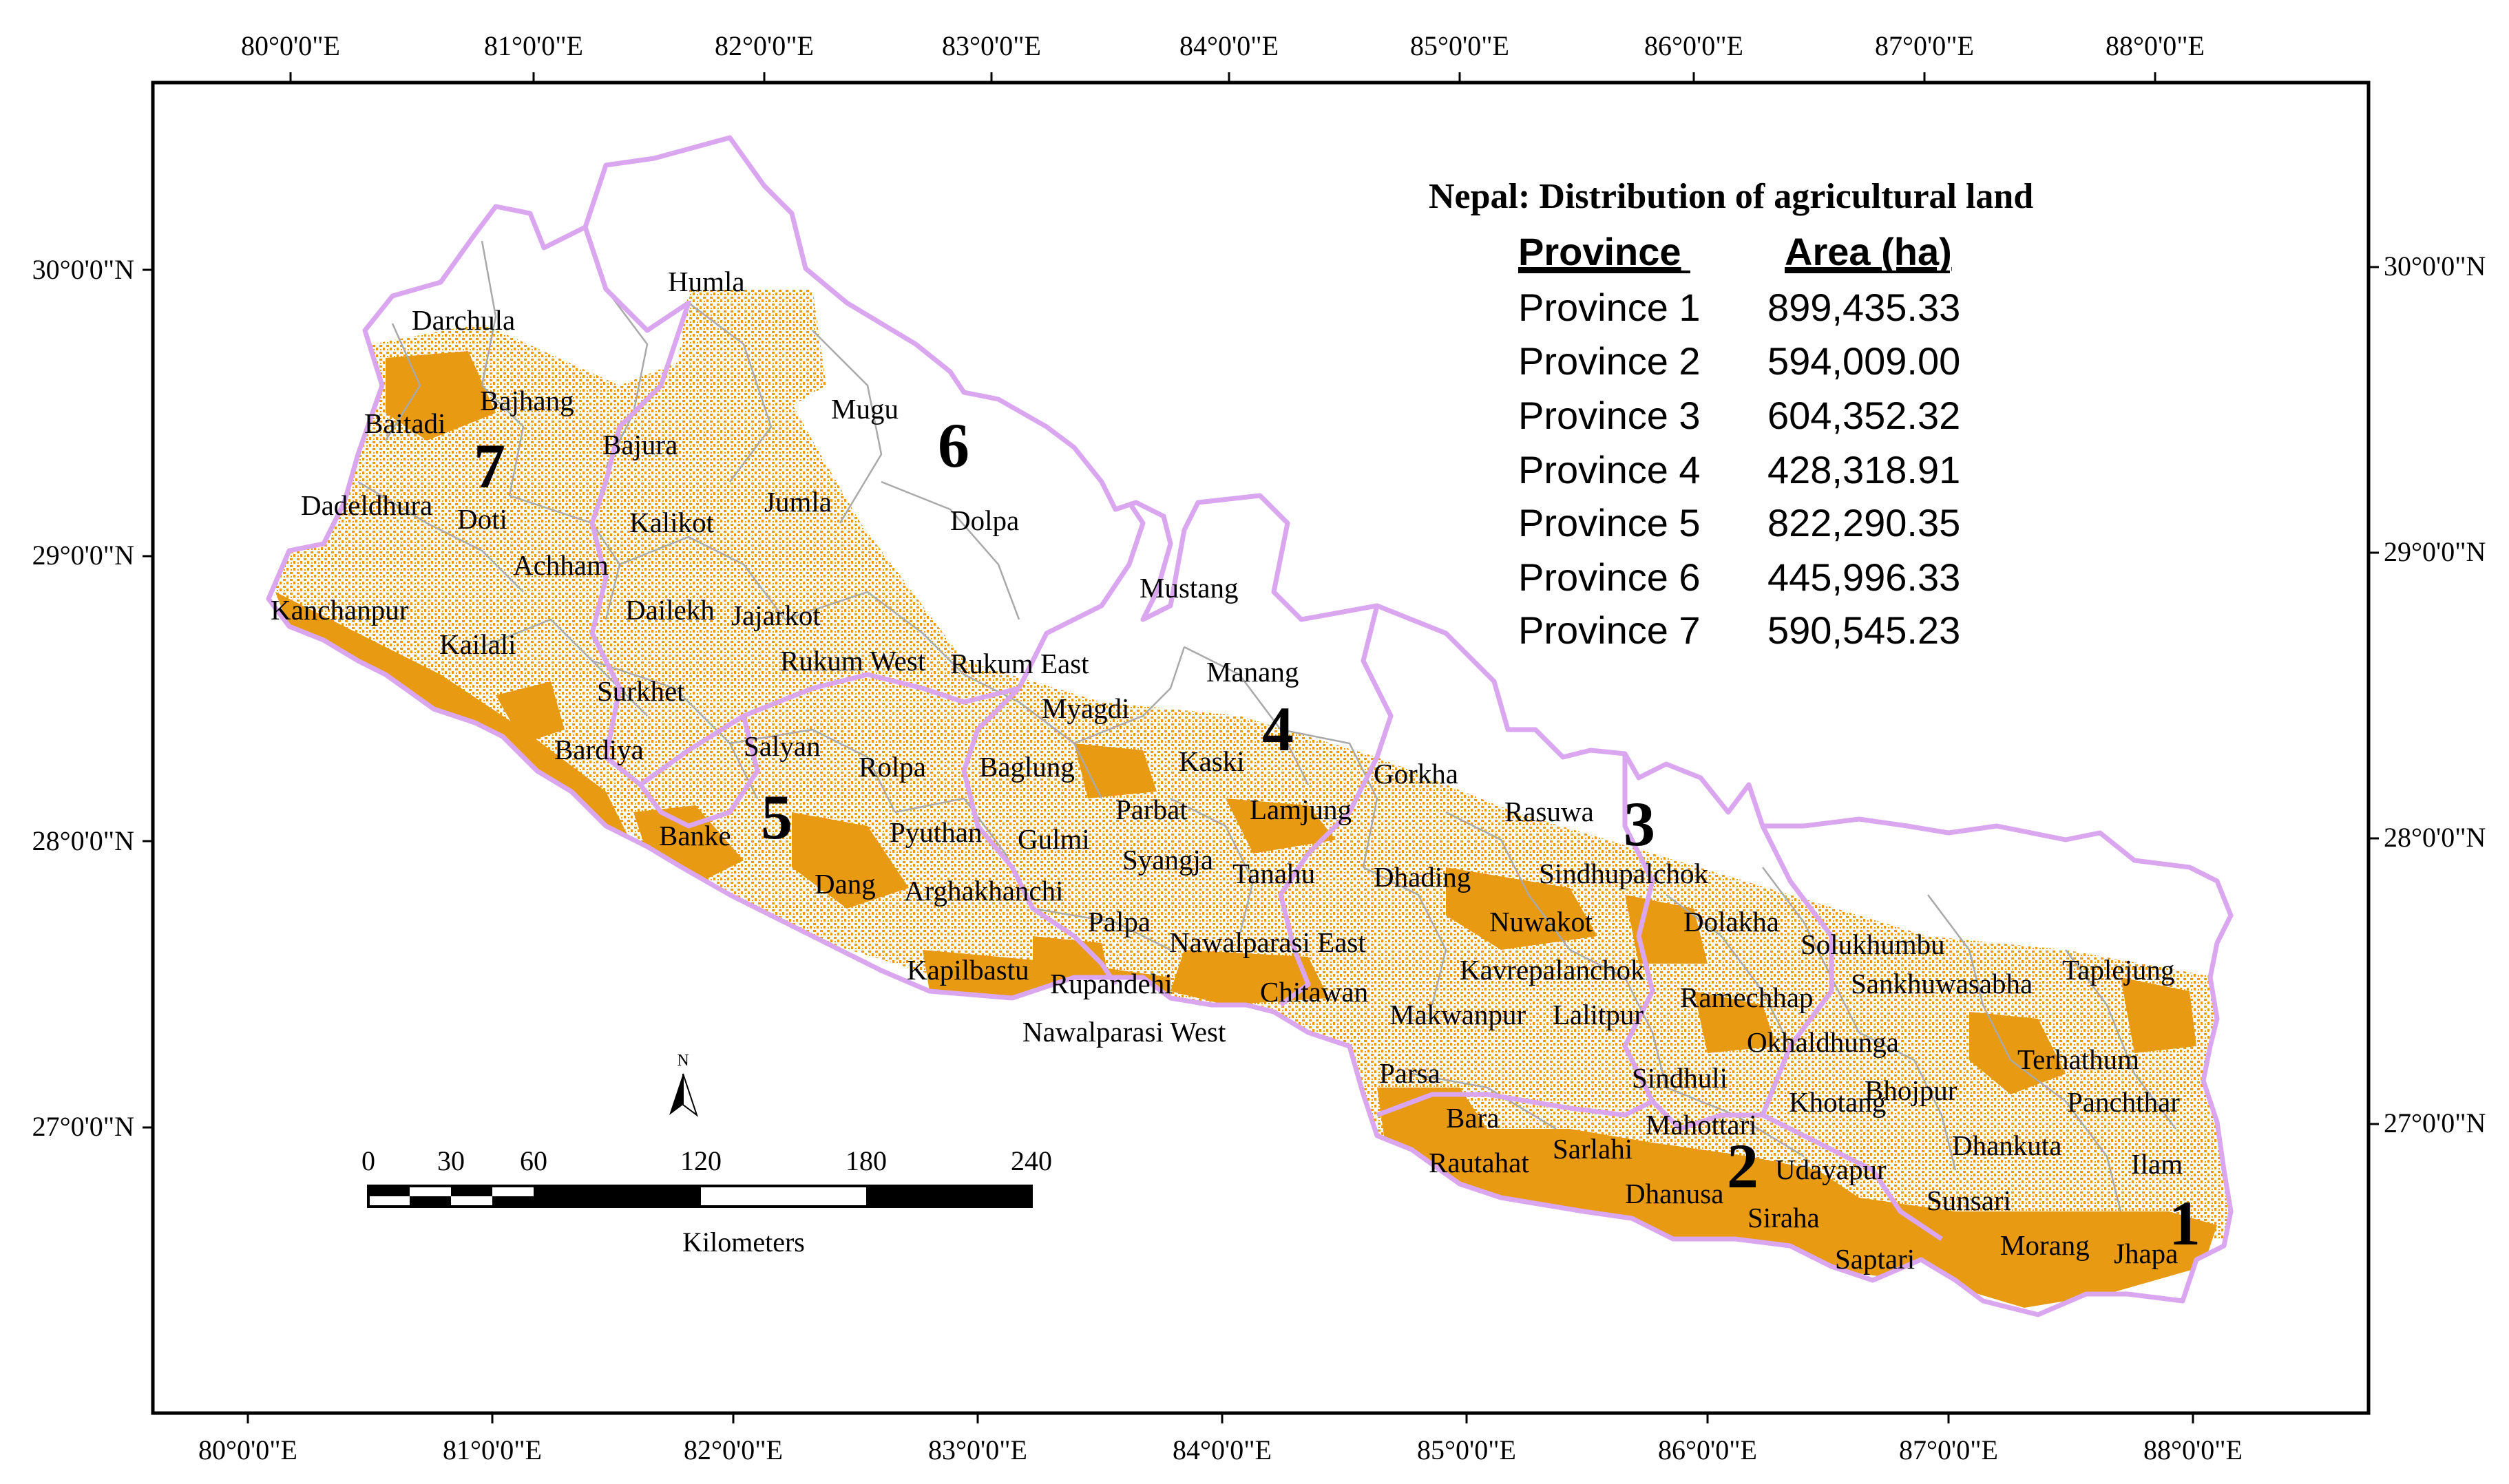 The image size is (2509, 1484). I want to click on district-label: Saptari, so click(1875, 1259).